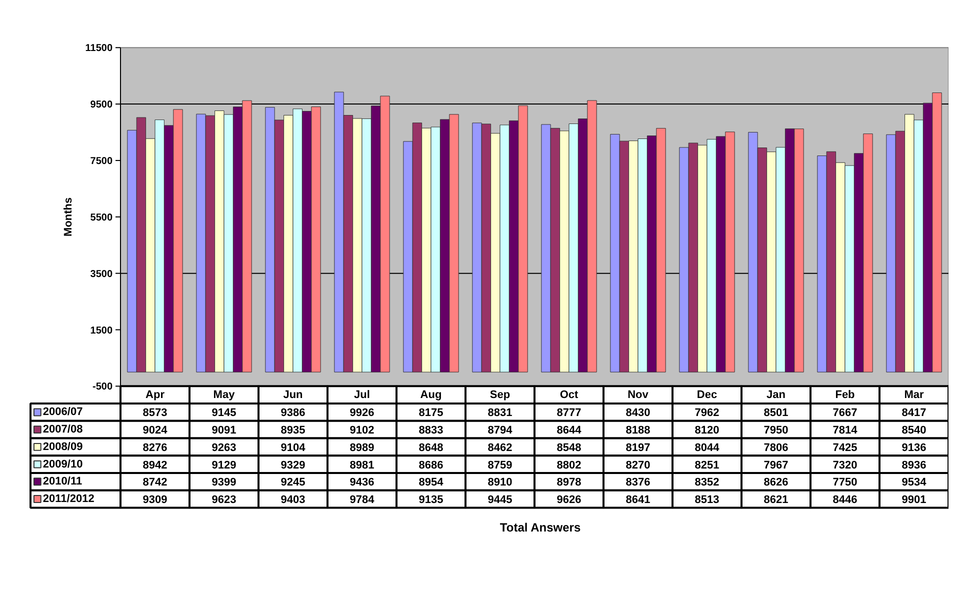 This screenshot has width=953, height=610. What do you see at coordinates (569, 394) in the screenshot?
I see `x-tick-label: Oct` at bounding box center [569, 394].